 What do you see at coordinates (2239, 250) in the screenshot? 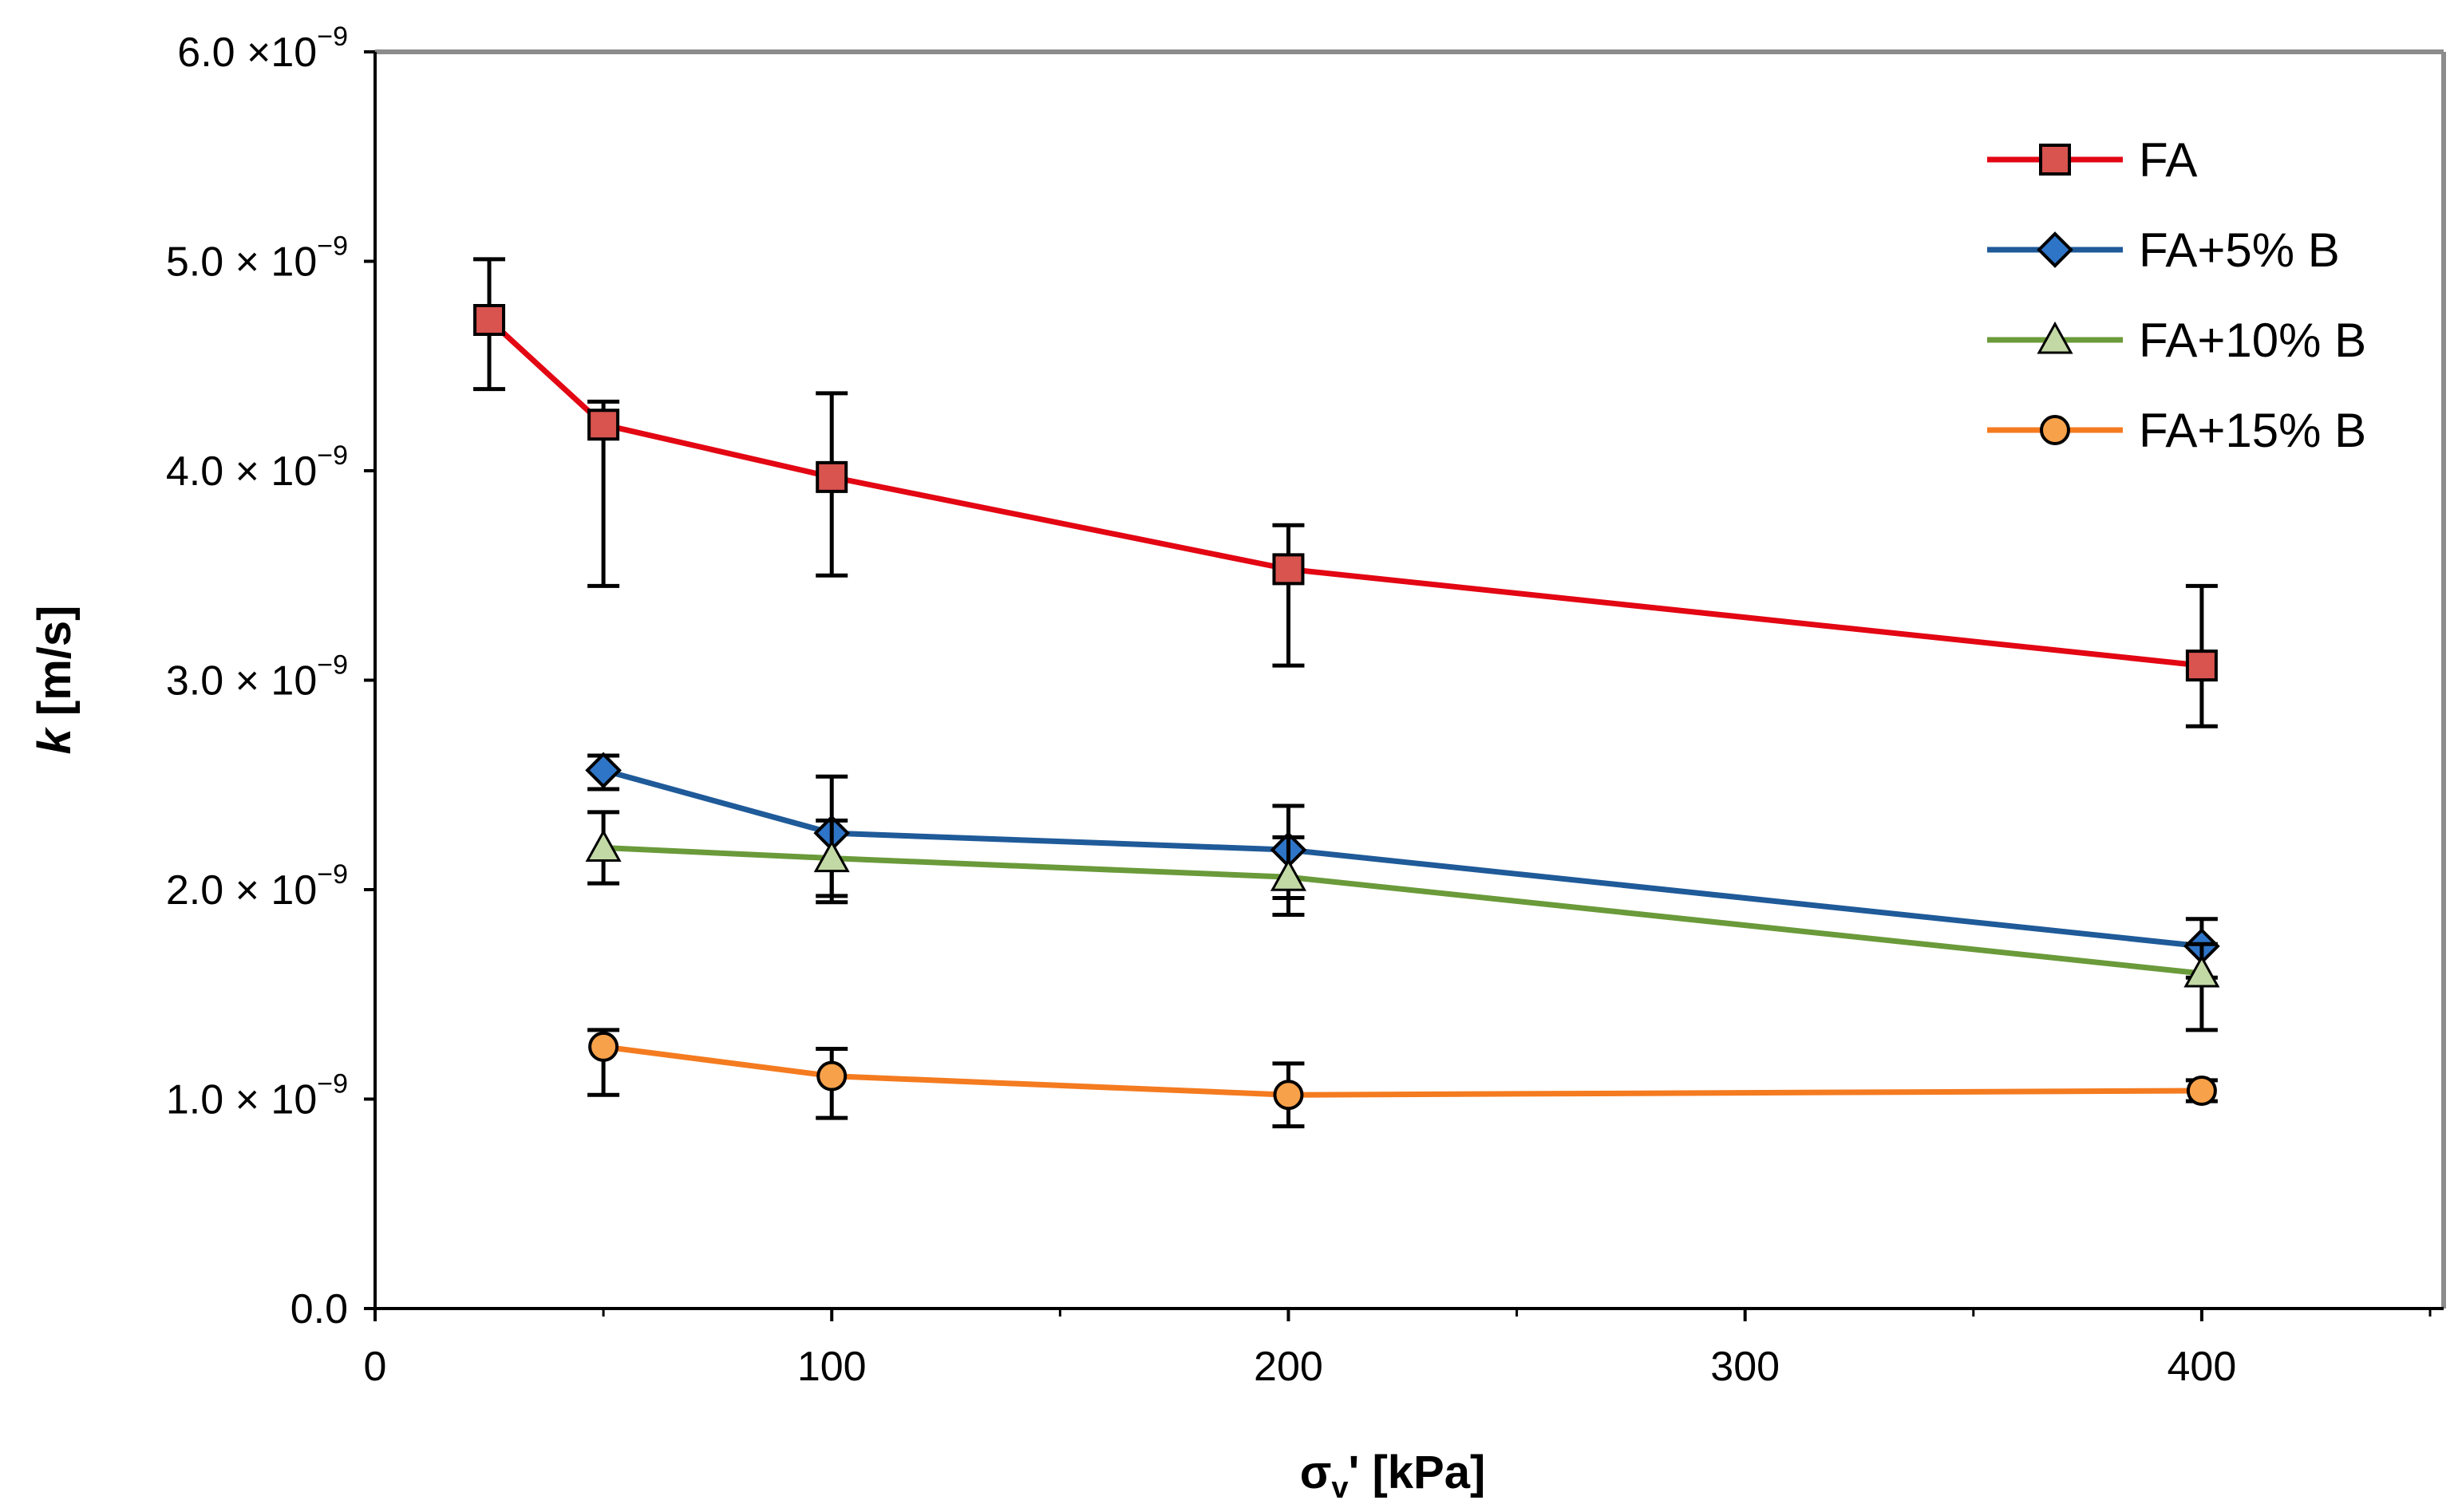
I see `legend-label-1: FA+5% B` at bounding box center [2239, 250].